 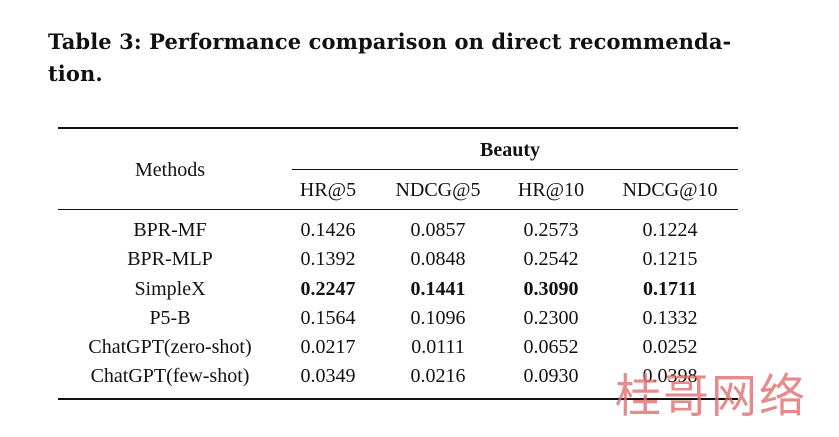 What do you see at coordinates (398, 128) in the screenshot?
I see `table-top-rule` at bounding box center [398, 128].